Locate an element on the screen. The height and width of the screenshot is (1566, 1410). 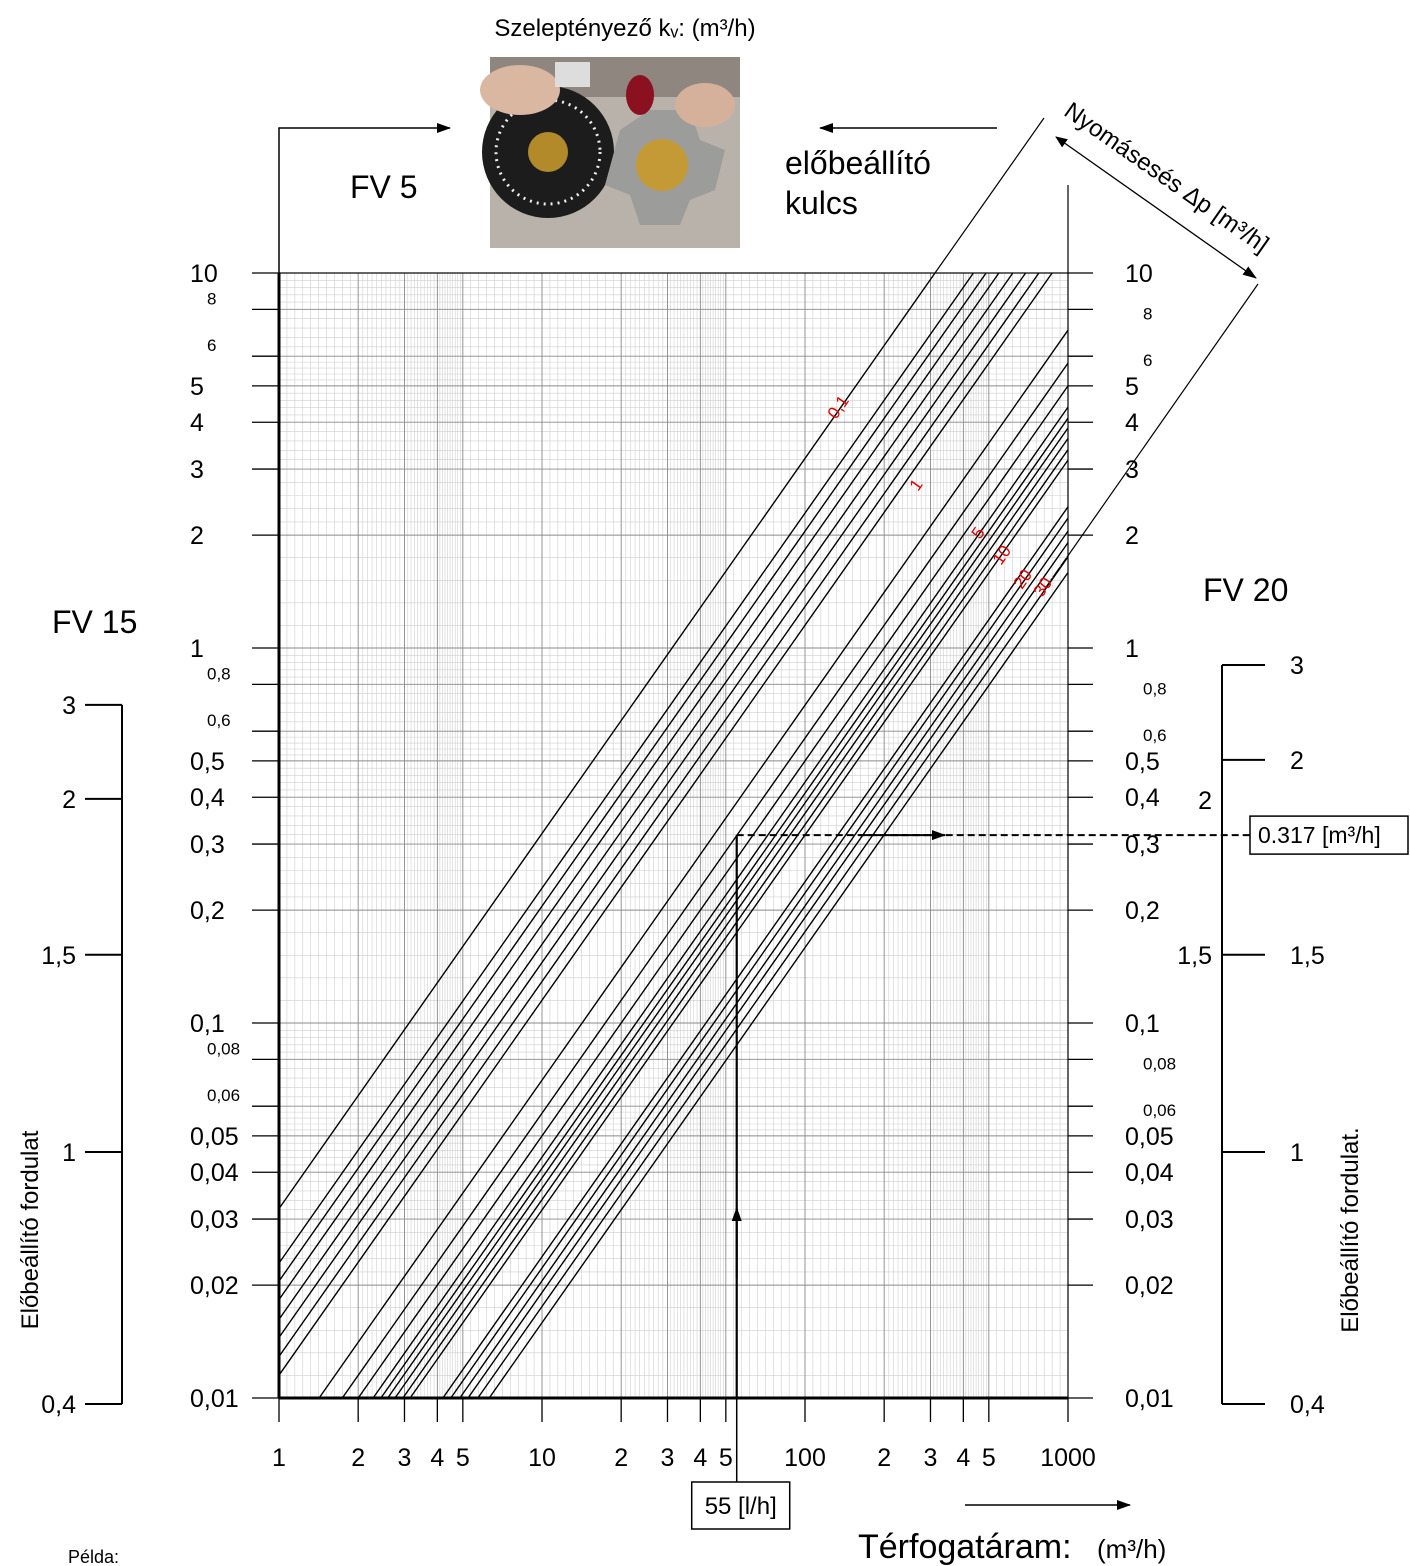
y-tick-label: 5 is located at coordinates (197, 387).